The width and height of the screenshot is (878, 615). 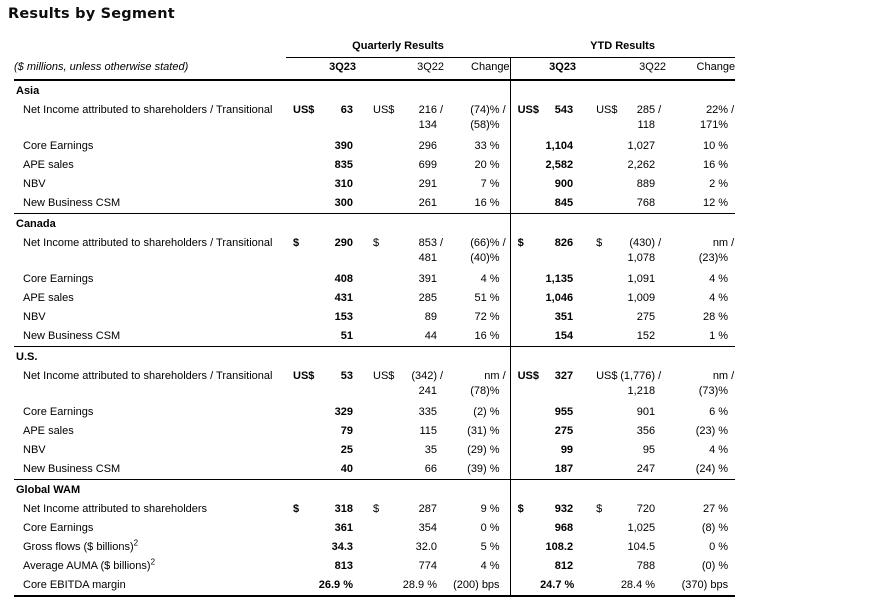 What do you see at coordinates (150, 47) in the screenshot?
I see `group-header-spacer` at bounding box center [150, 47].